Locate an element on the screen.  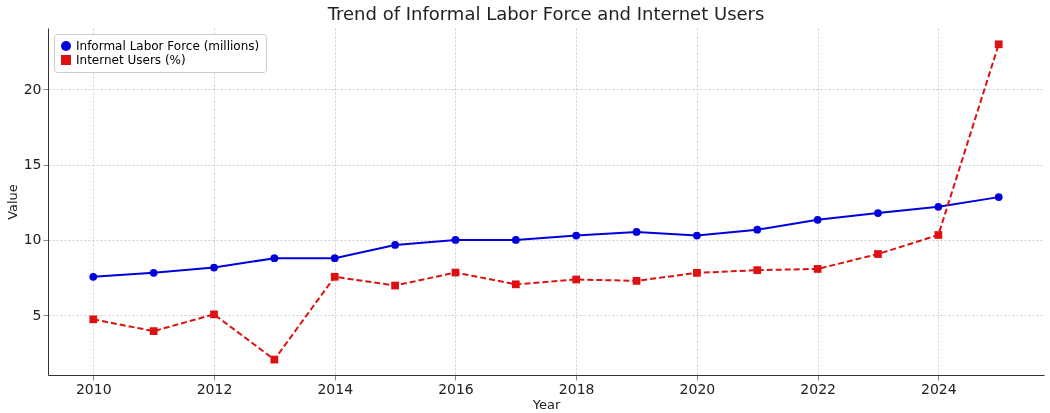
x-tick-label: 2016 is located at coordinates (456, 388).